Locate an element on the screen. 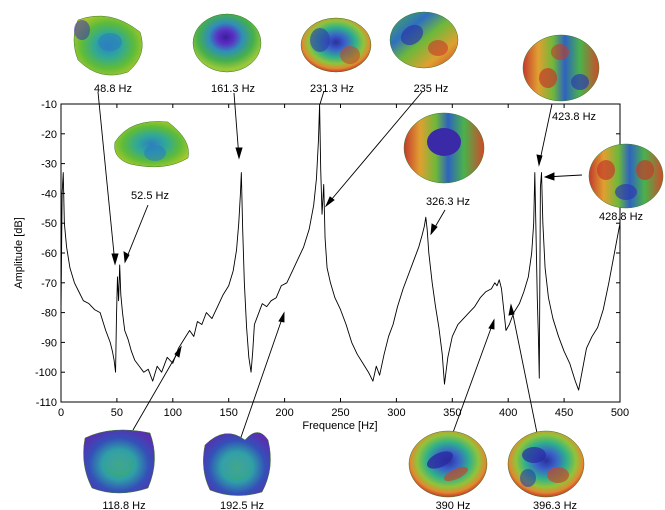  x-tick-label: 250 is located at coordinates (340, 413).